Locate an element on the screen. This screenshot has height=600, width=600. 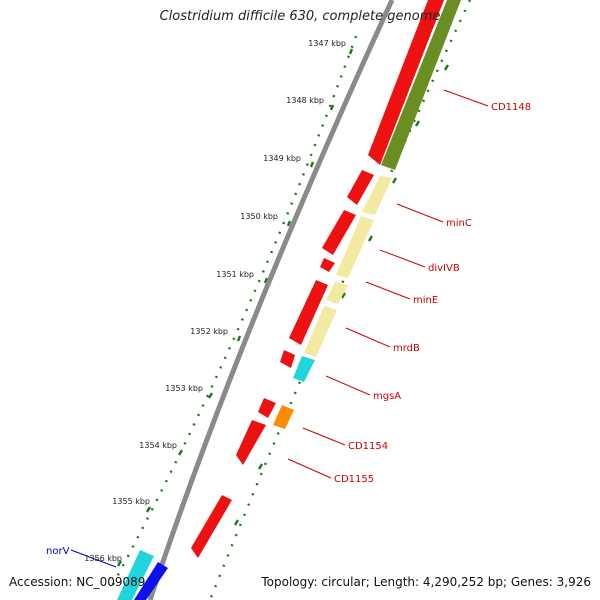
gene-norV is located at coordinates (135, 575).